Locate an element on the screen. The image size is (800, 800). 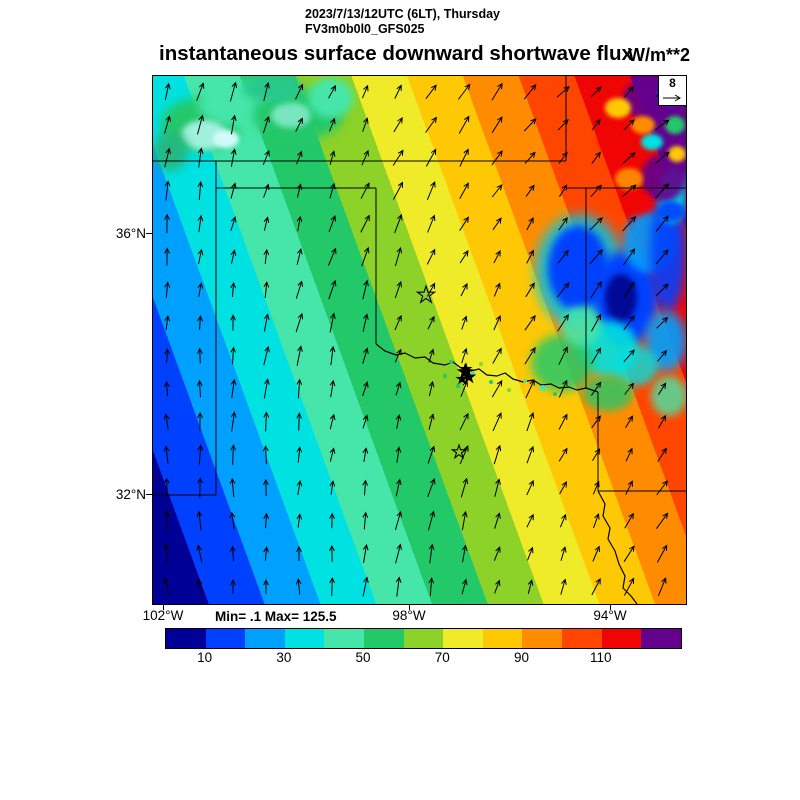
lat-tick-32n is located at coordinates (149, 494).